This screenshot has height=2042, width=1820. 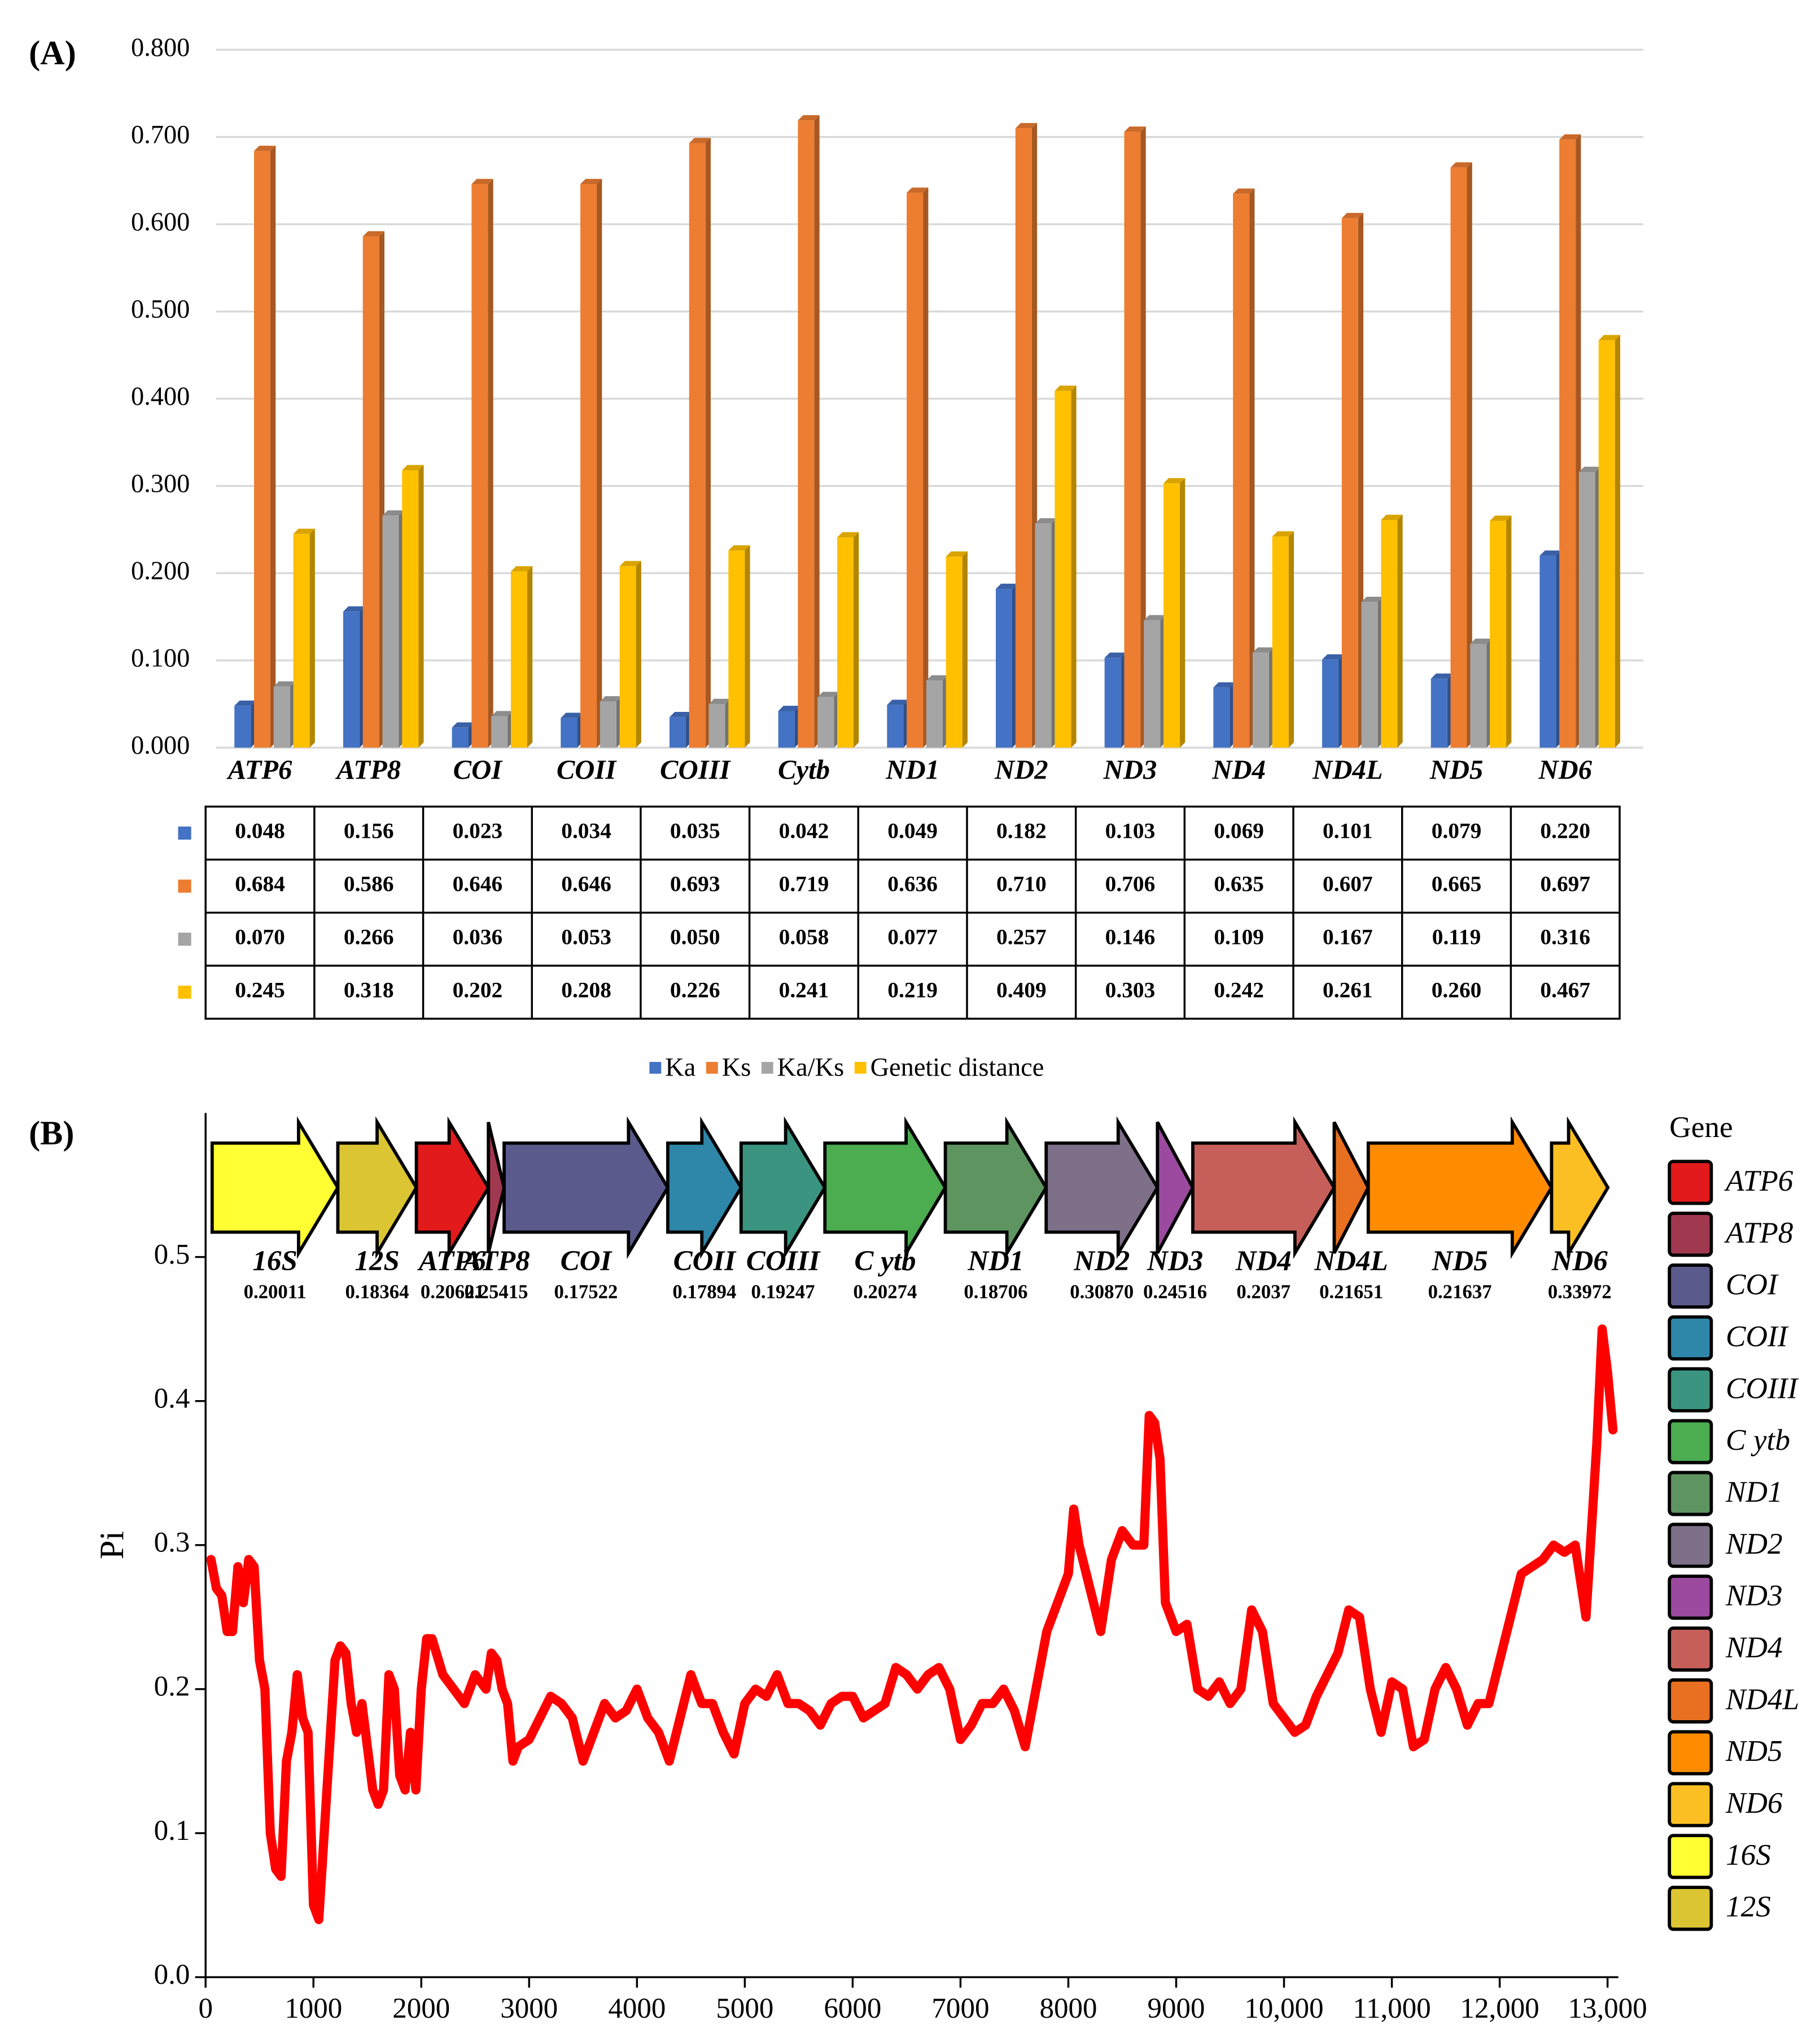 What do you see at coordinates (912, 770) in the screenshot?
I see `x-tick-label: ND1` at bounding box center [912, 770].